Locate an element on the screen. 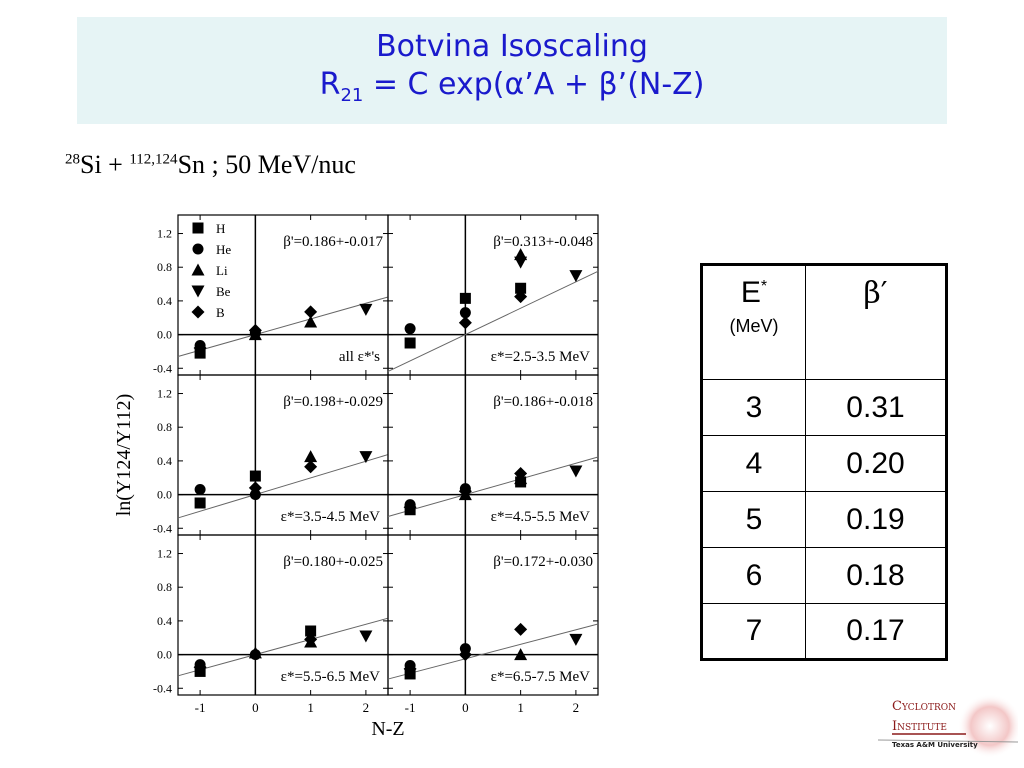 The width and height of the screenshot is (1024, 768). x-axis-label: N-Z is located at coordinates (387, 729).